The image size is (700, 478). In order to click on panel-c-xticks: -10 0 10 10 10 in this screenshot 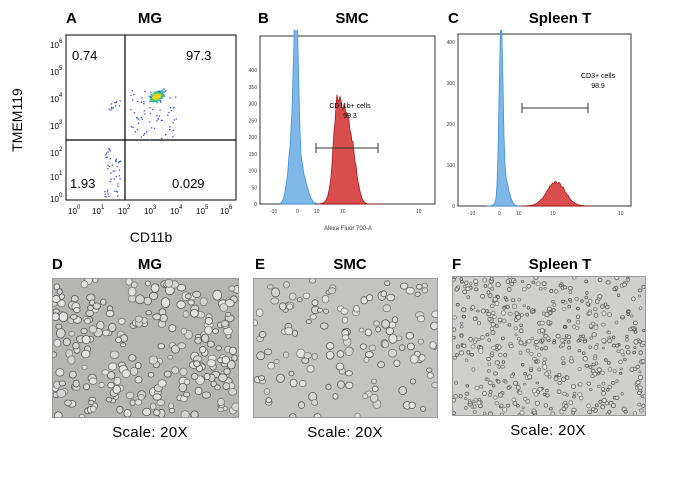, I will do `click(546, 214)`.